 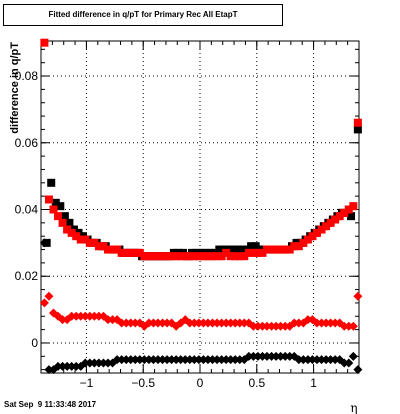 I want to click on x-tick-label: 0.5, so click(x=256, y=383).